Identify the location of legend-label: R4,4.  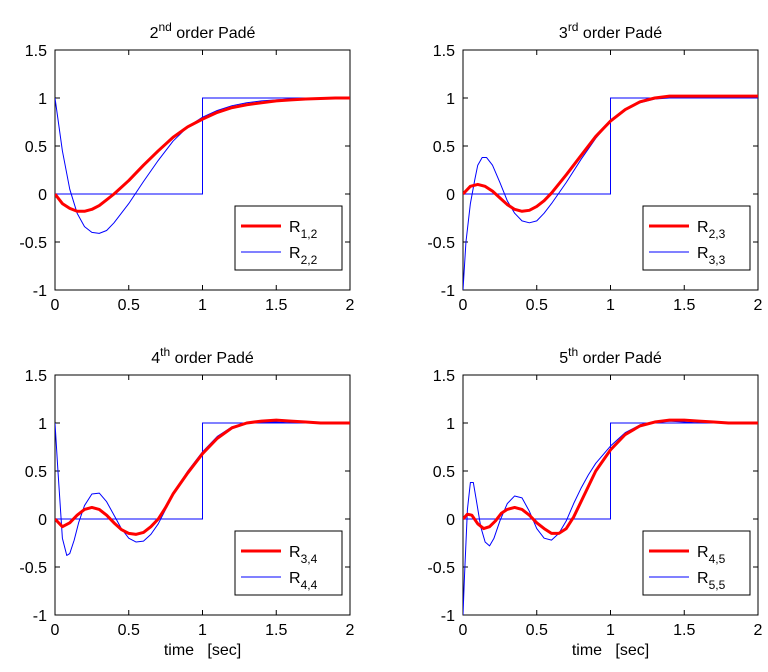
(303, 581).